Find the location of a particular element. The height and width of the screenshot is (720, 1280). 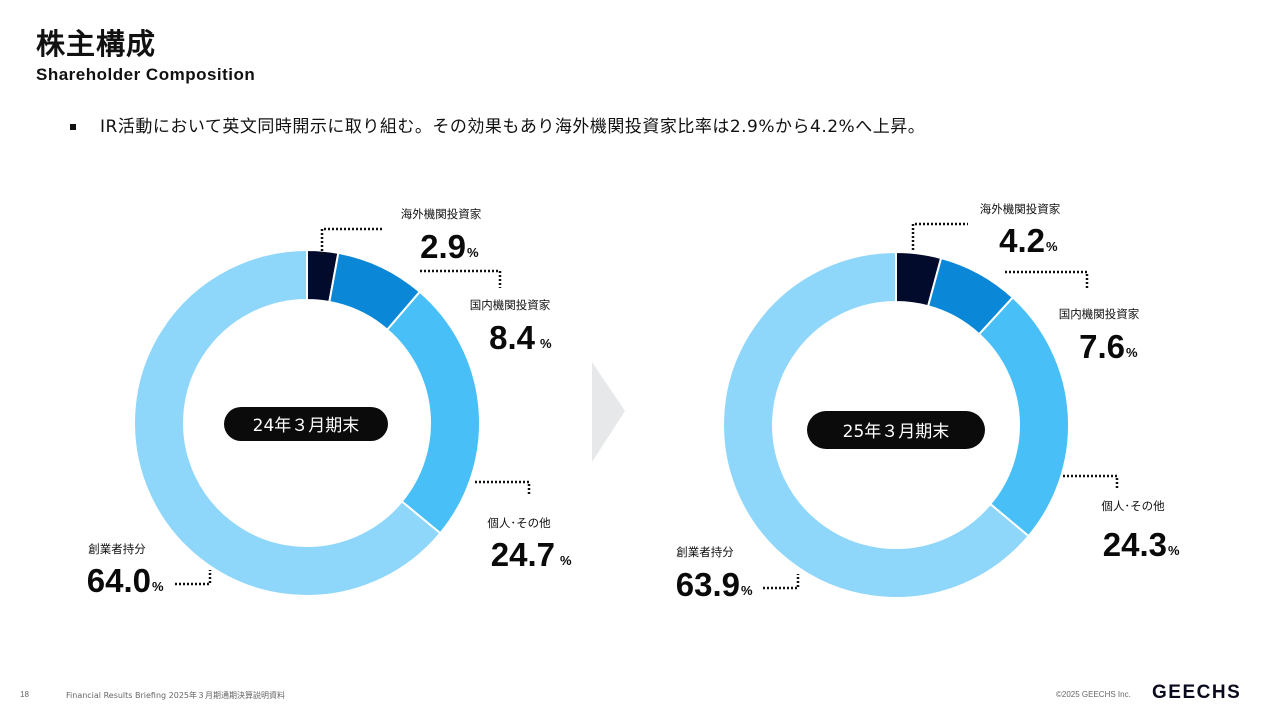

period-label-1: 24年３月期末 is located at coordinates (306, 426).